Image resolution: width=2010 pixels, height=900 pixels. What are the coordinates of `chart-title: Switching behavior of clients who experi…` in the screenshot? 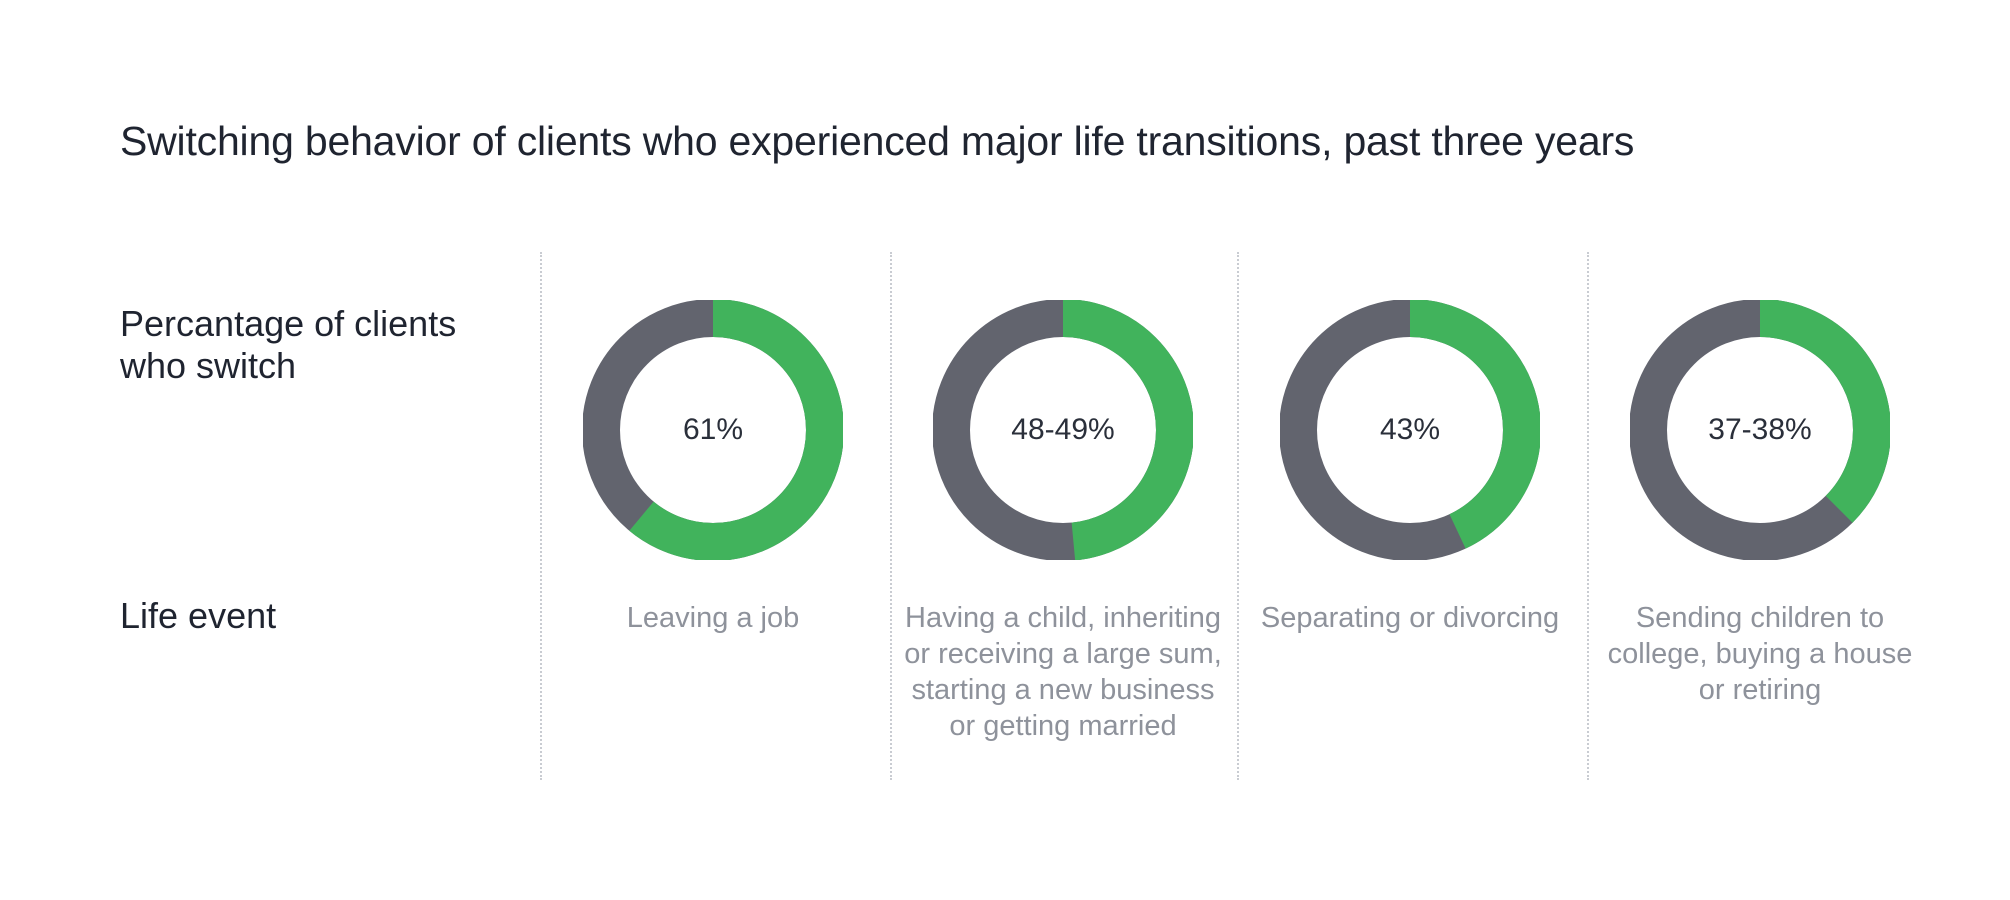 It's located at (877, 141).